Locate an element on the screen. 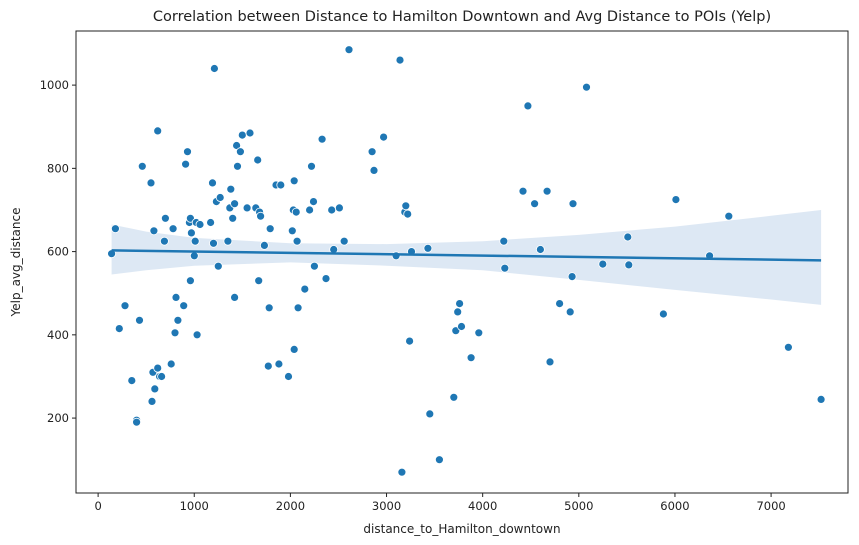 Image resolution: width=859 pixels, height=545 pixels. y-axis-ticks: 200 400 600 800 1000 is located at coordinates (58, 251).